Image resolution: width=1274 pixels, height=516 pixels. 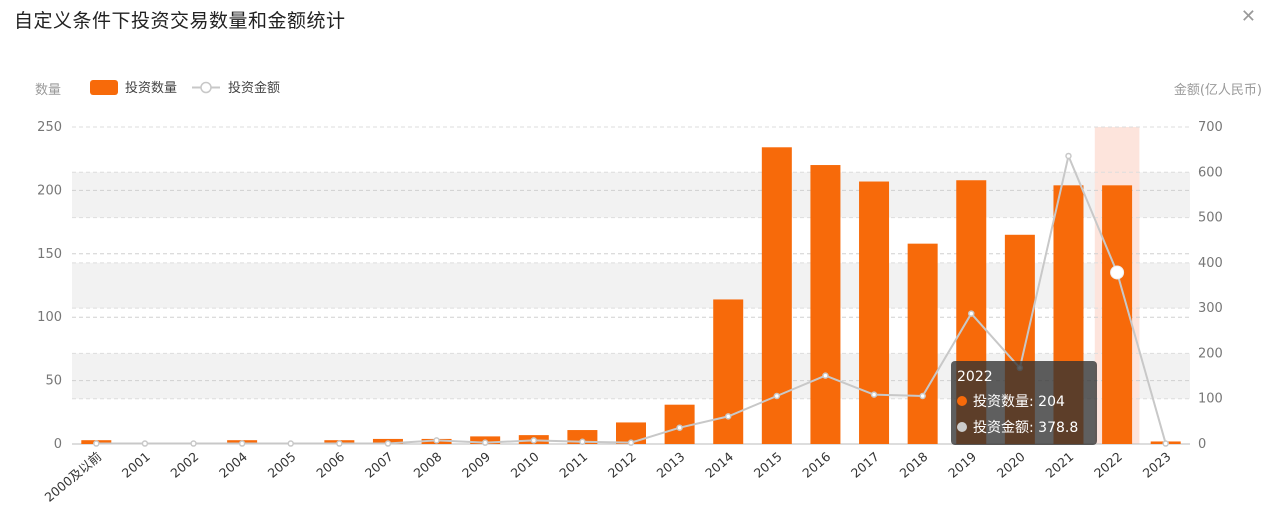 I want to click on y-tick-right: 0, so click(x=1202, y=444).